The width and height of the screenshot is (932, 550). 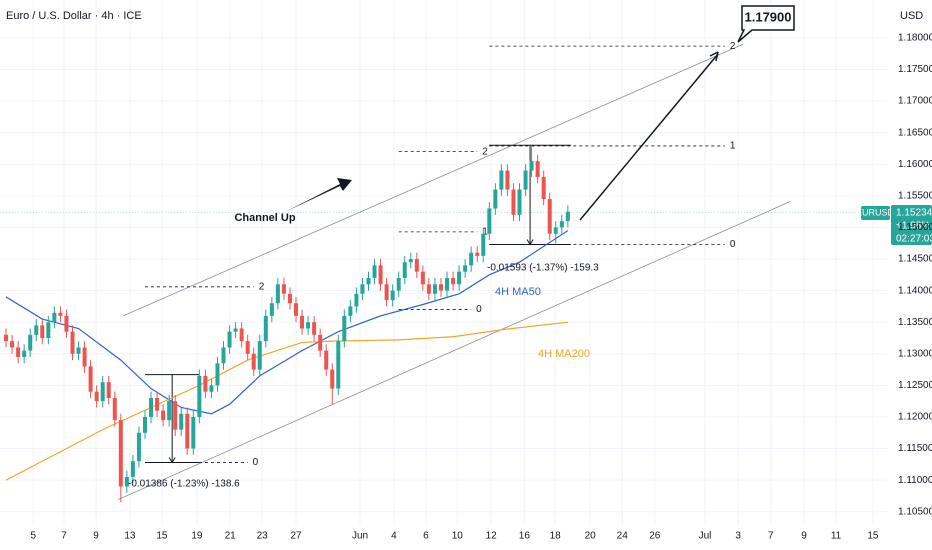 I want to click on y-tick-label: 1.18000, so click(x=915, y=38).